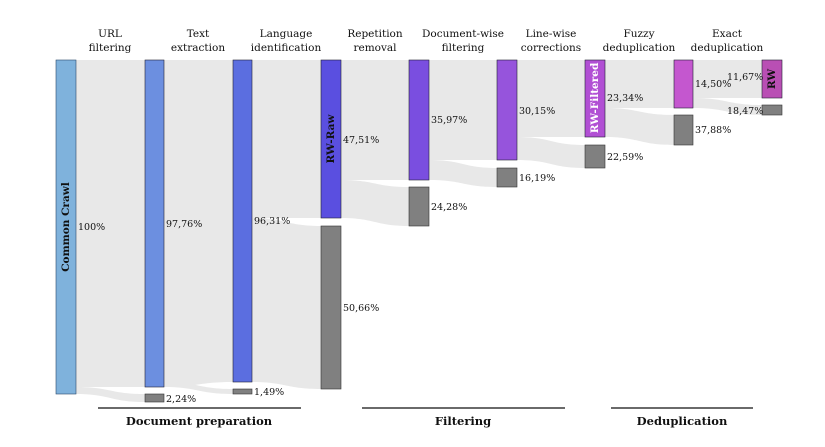  Describe the element at coordinates (463, 421) in the screenshot. I see `group-label-filtering: Filtering` at that location.